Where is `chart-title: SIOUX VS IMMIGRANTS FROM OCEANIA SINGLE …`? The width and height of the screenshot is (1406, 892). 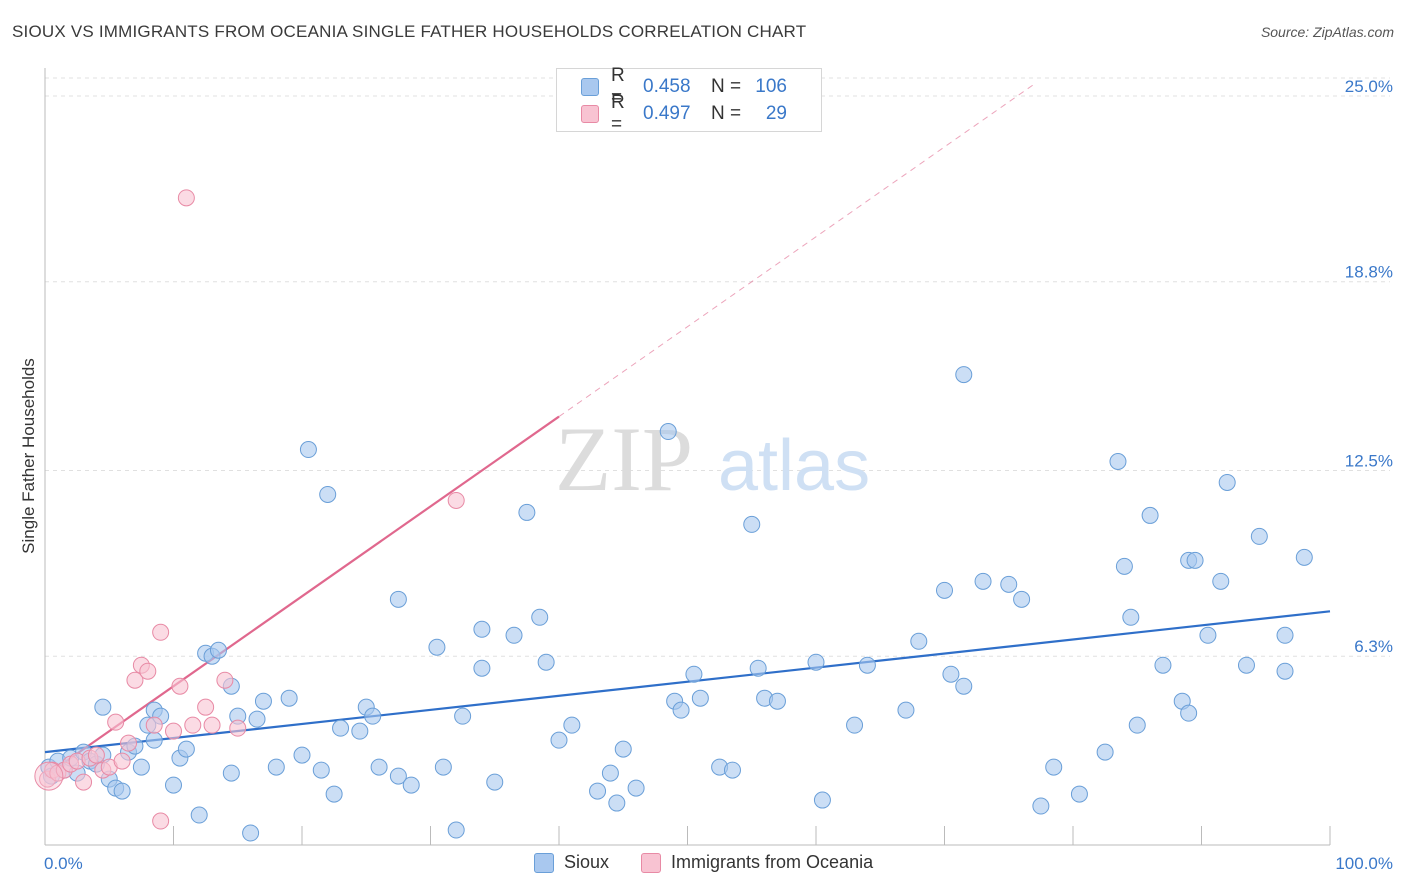 chart-title: SIOUX VS IMMIGRANTS FROM OCEANIA SINGLE … is located at coordinates (409, 31).